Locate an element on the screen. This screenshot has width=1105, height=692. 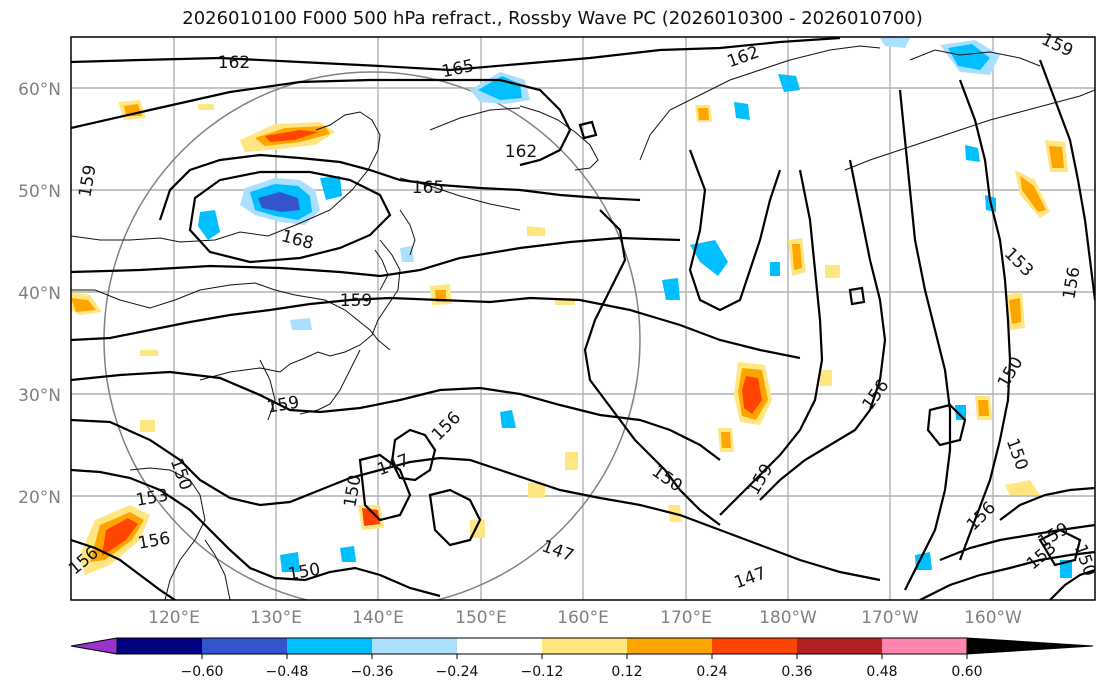
contour-label: 159 is located at coordinates (356, 301).